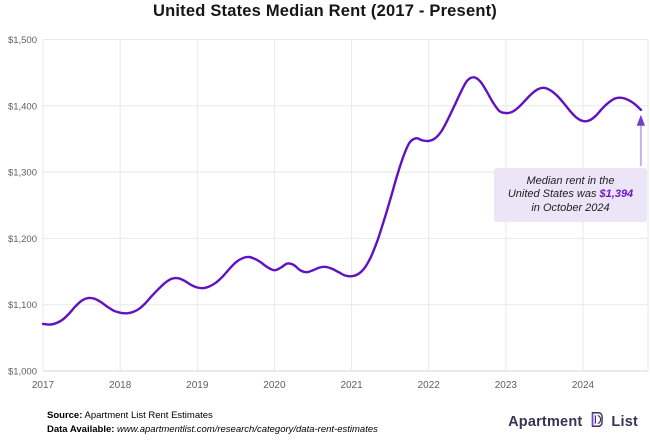  Describe the element at coordinates (570, 207) in the screenshot. I see `annotation-line3: in October 2024` at that location.